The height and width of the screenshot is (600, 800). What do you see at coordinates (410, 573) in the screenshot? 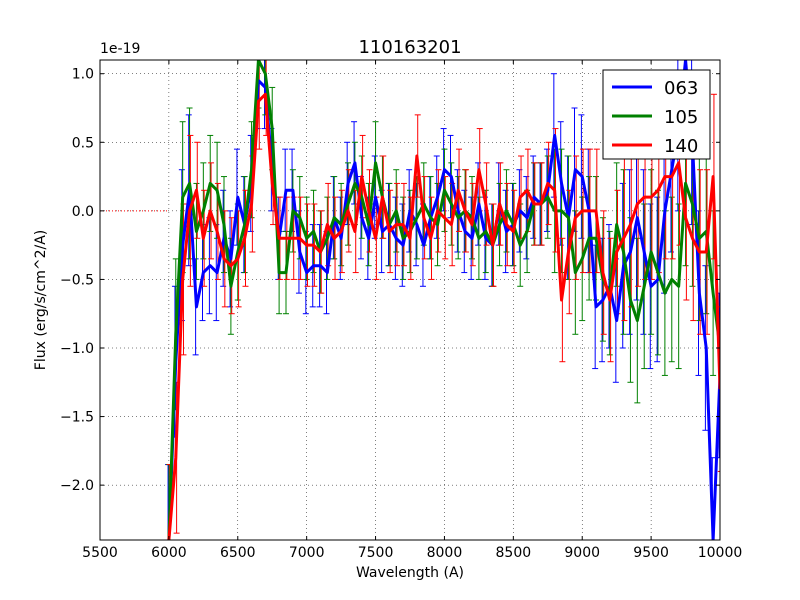
I see `x-axis-label: Wavelength (A)` at bounding box center [410, 573].